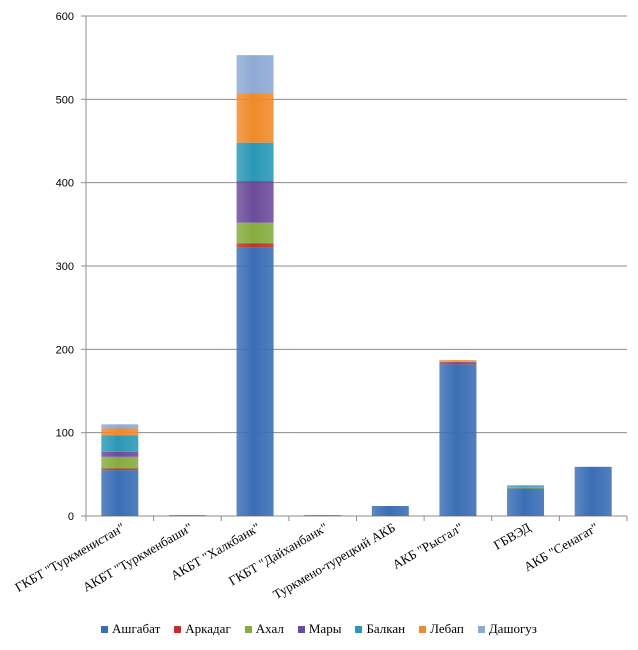 This screenshot has width=638, height=650. I want to click on legend-item: Балкан, so click(380, 629).